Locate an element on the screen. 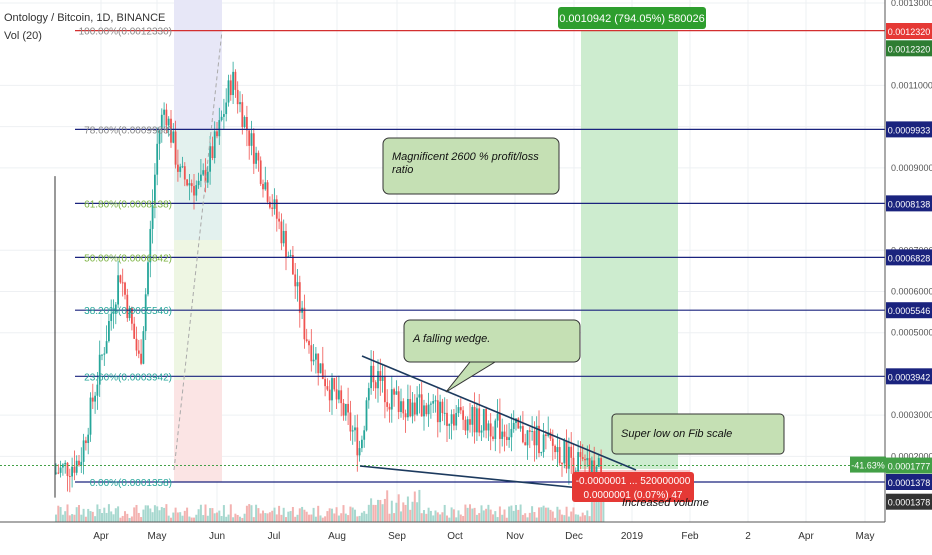  fib-zone-top is located at coordinates (198, 65).